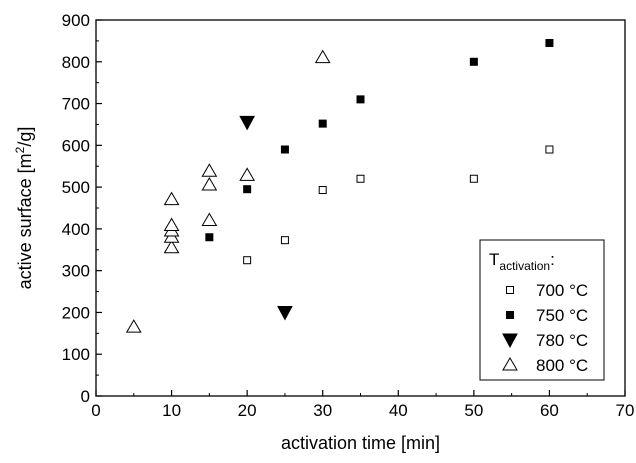  What do you see at coordinates (85, 396) in the screenshot?
I see `y-tick-label: 0` at bounding box center [85, 396].